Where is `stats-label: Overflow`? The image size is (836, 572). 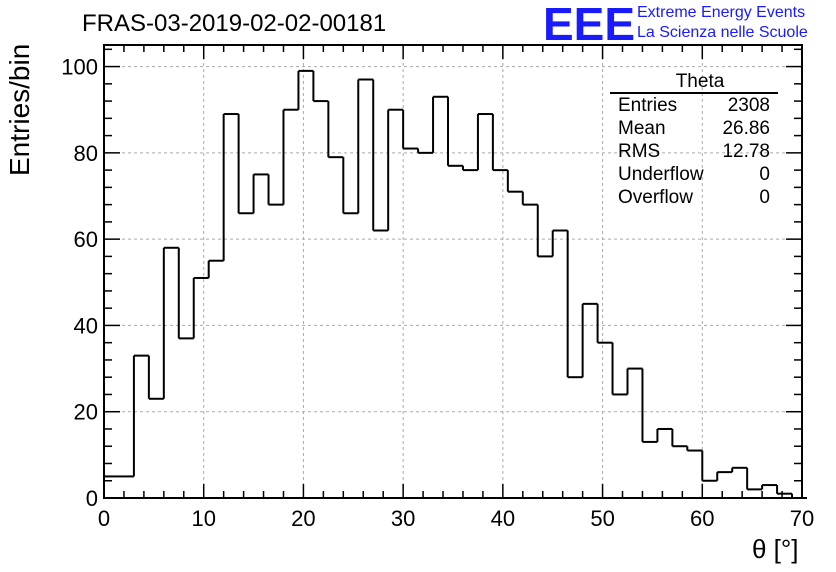 stats-label: Overflow is located at coordinates (655, 197).